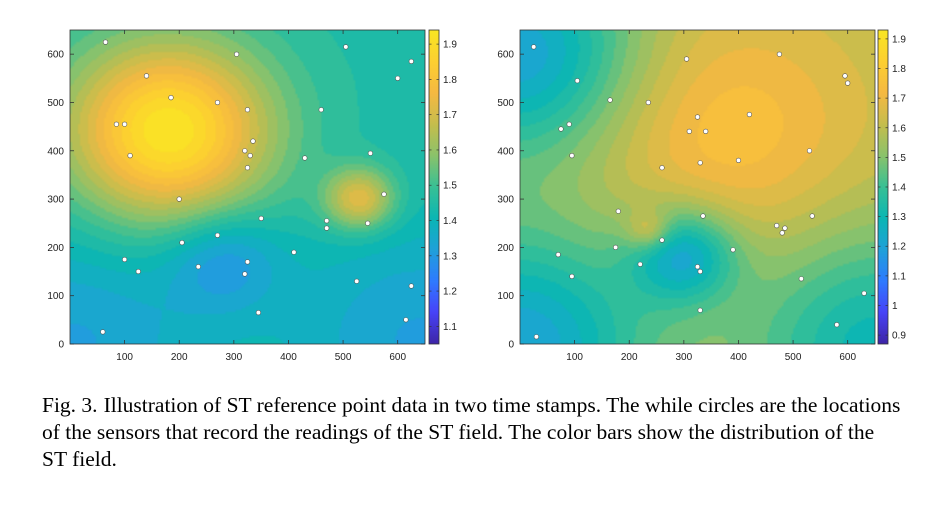 The width and height of the screenshot is (932, 506). I want to click on x-tick-label: 400, so click(738, 357).